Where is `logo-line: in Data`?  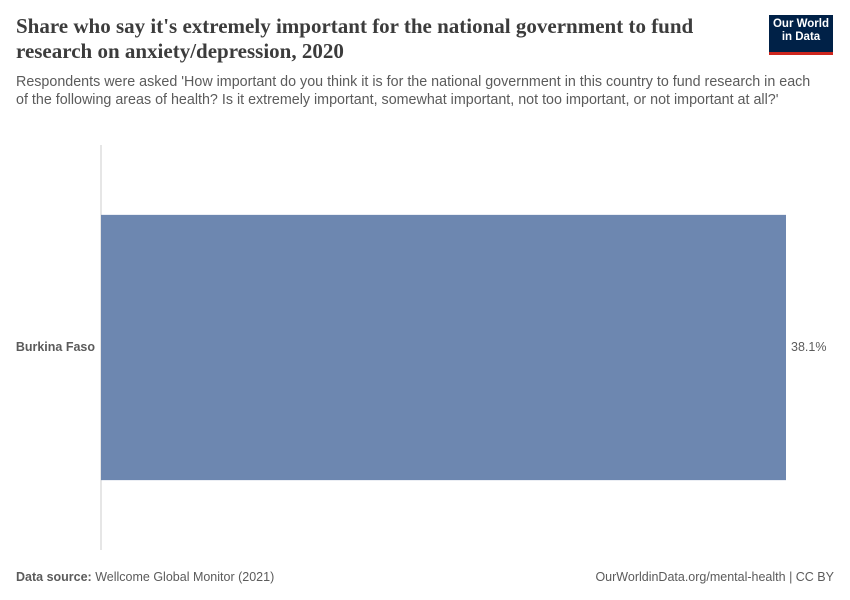
logo-line: in Data is located at coordinates (801, 37).